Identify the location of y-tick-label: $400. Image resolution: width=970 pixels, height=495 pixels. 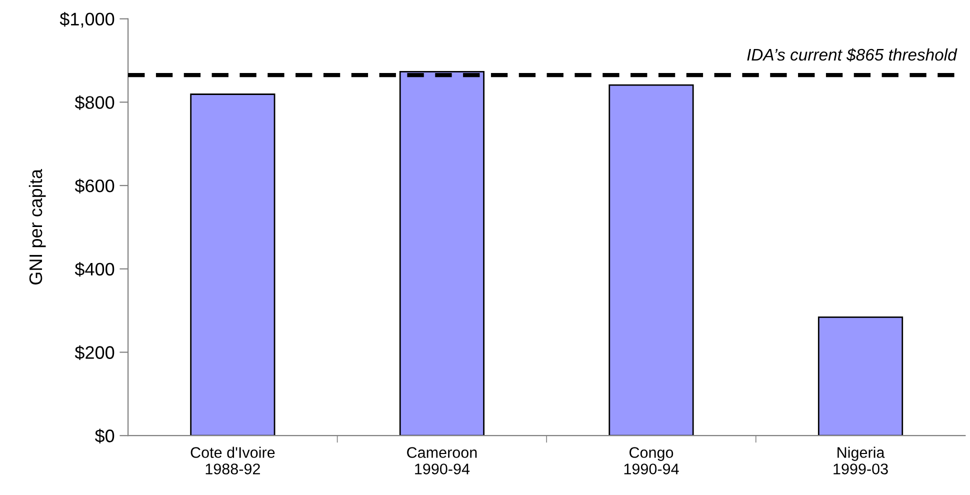
(94, 269).